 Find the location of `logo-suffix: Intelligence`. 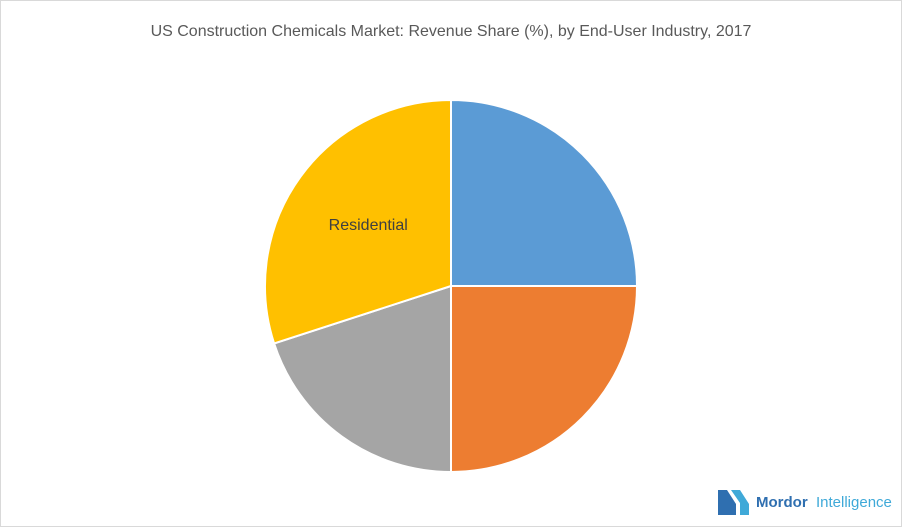

logo-suffix: Intelligence is located at coordinates (854, 502).